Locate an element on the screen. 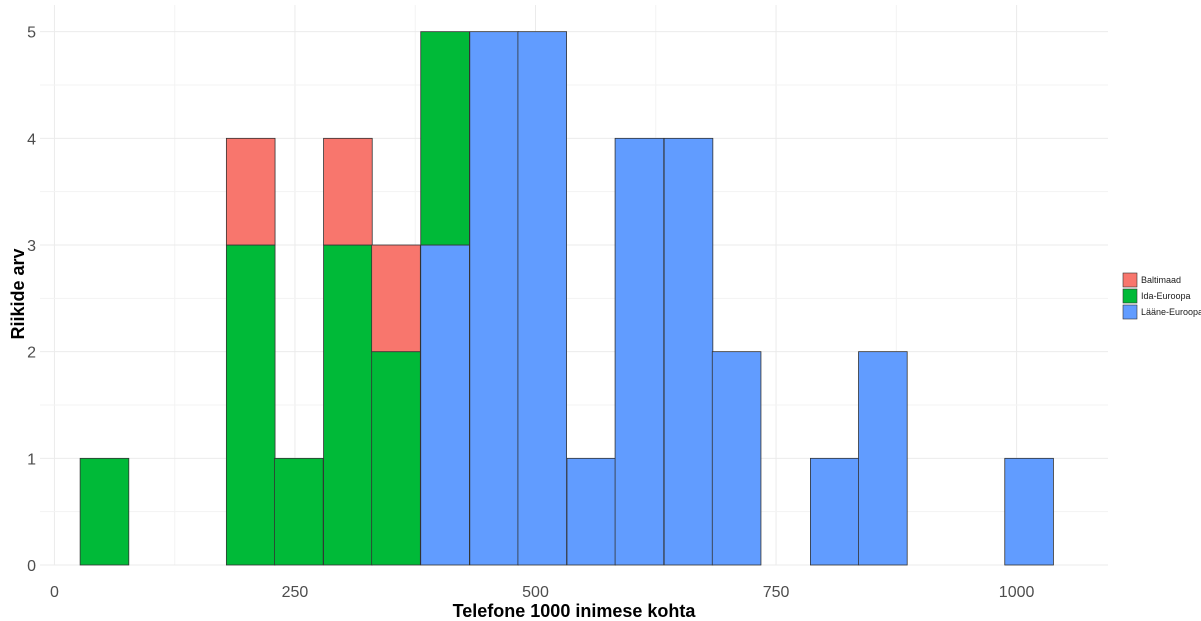  y-tick-label: 0 is located at coordinates (31, 566).